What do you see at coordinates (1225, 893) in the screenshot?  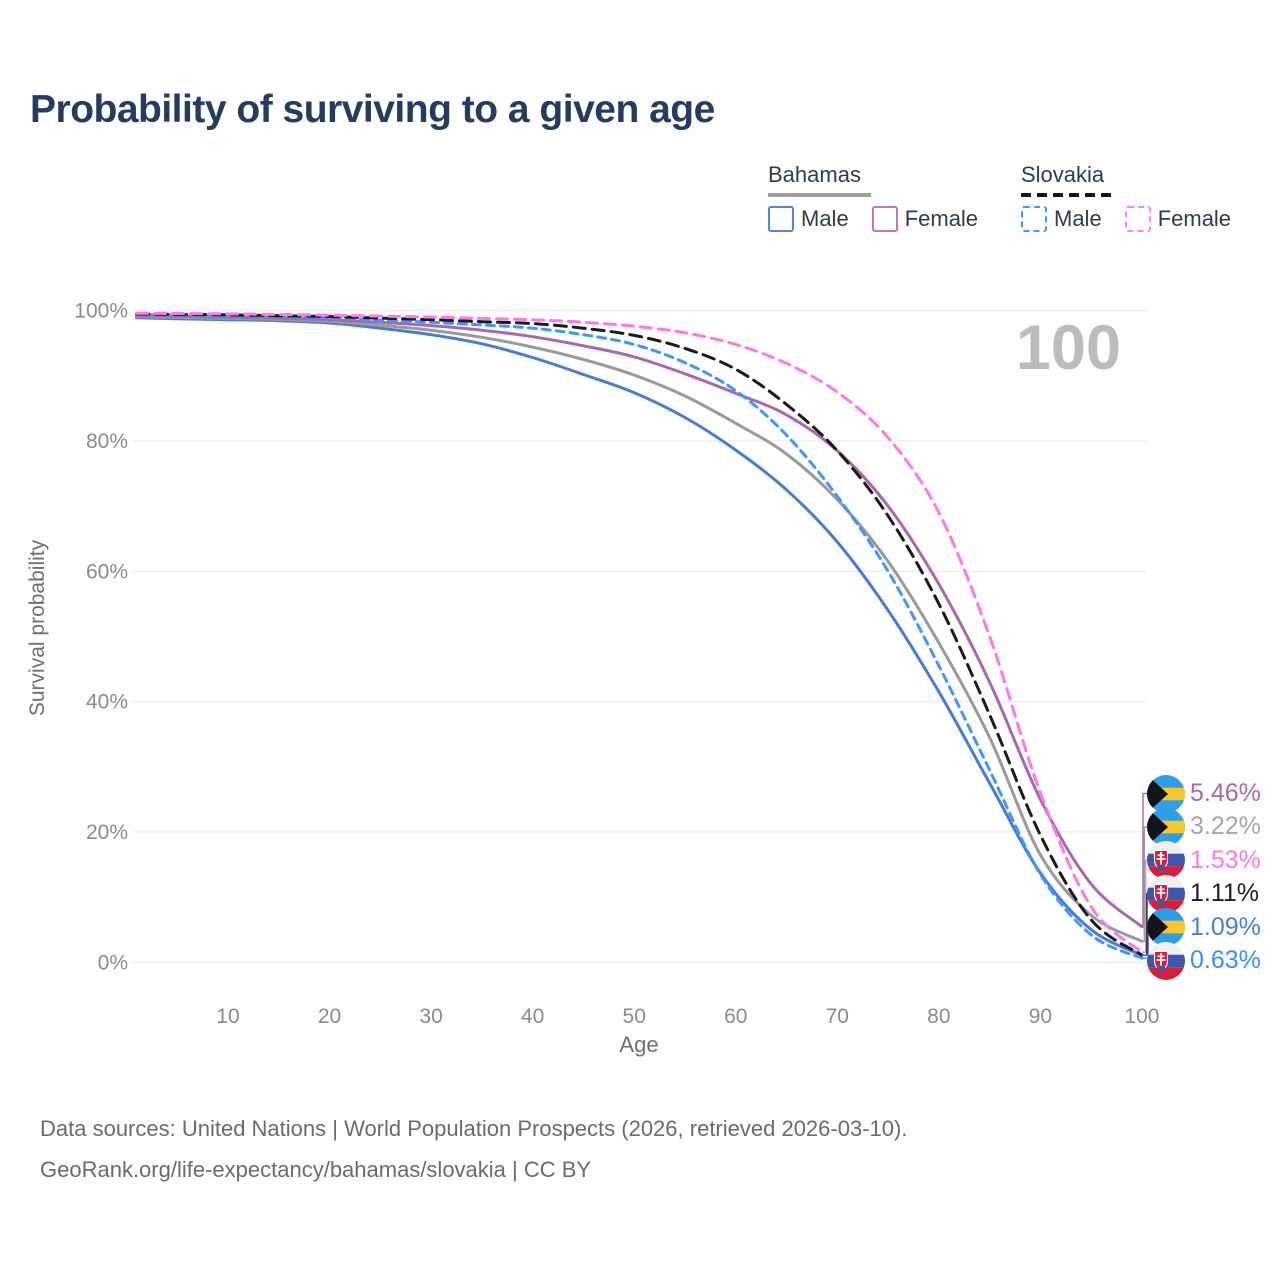 I see `end-label-value: 1.11%` at bounding box center [1225, 893].